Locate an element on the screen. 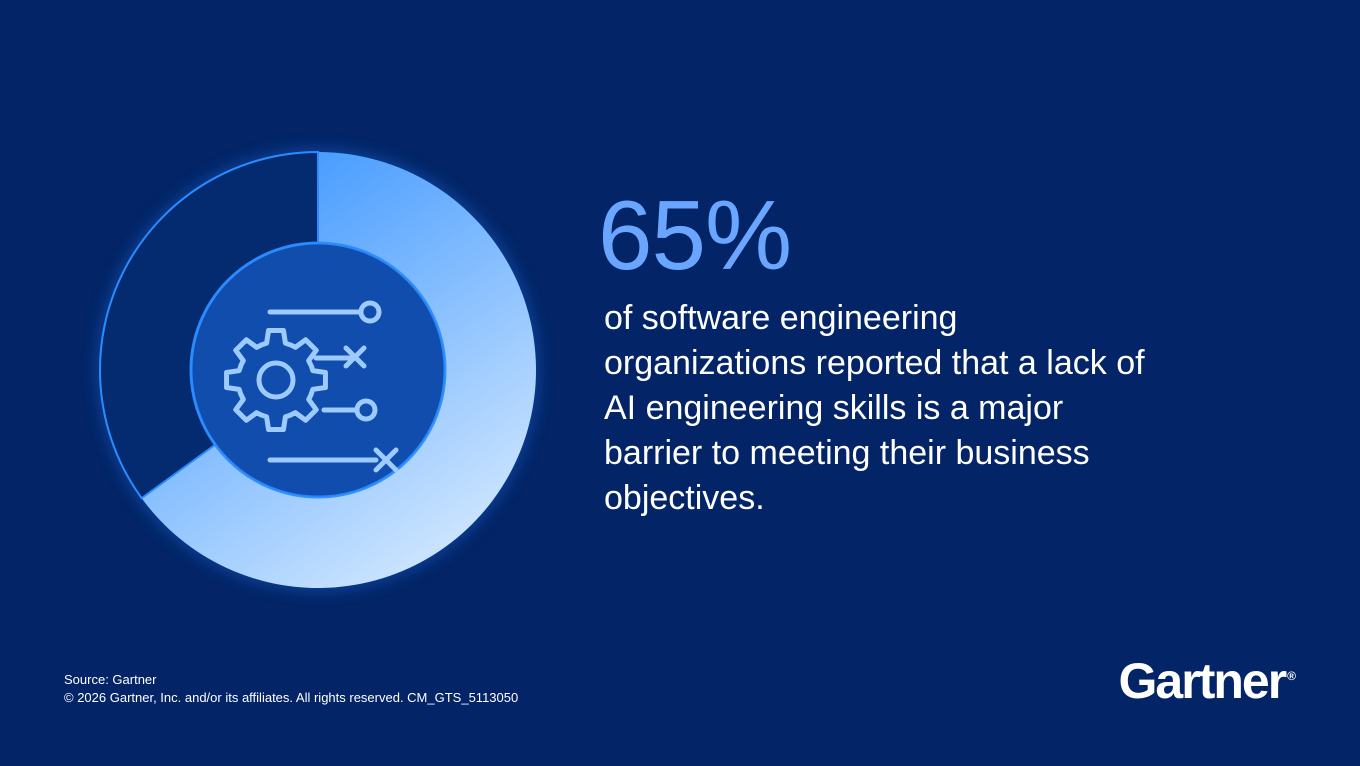  gear-hub is located at coordinates (276, 380).